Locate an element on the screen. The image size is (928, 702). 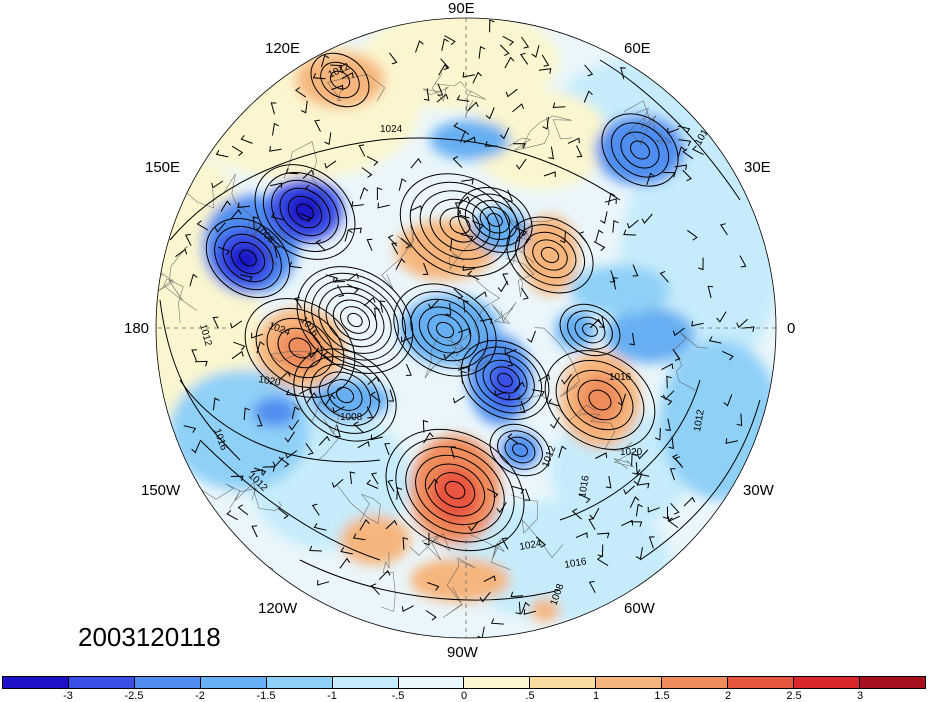
colorbar-tick-label: 3 is located at coordinates (860, 696).